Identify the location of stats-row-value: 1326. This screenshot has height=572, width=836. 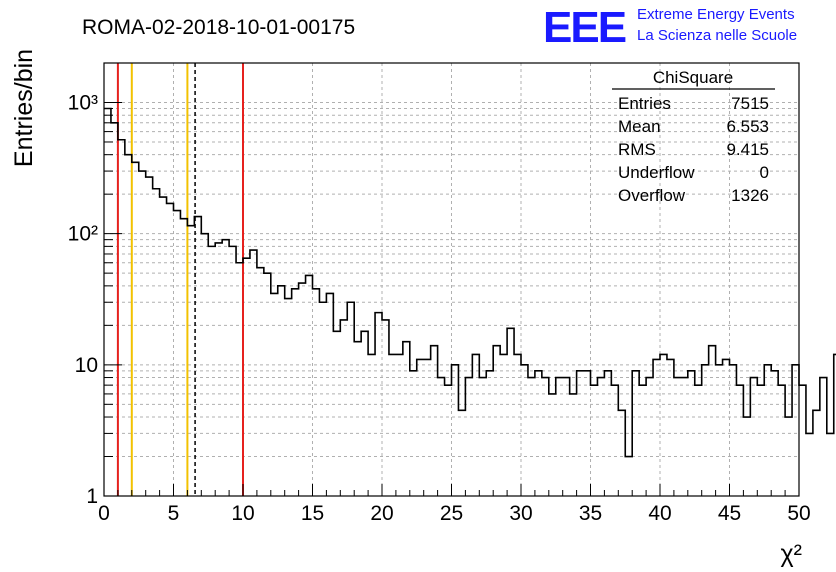
(750, 195).